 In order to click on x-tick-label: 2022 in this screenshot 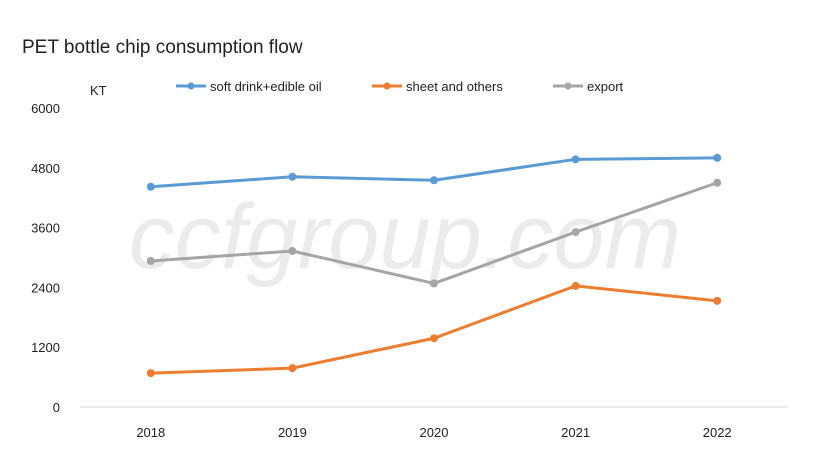, I will do `click(717, 432)`.